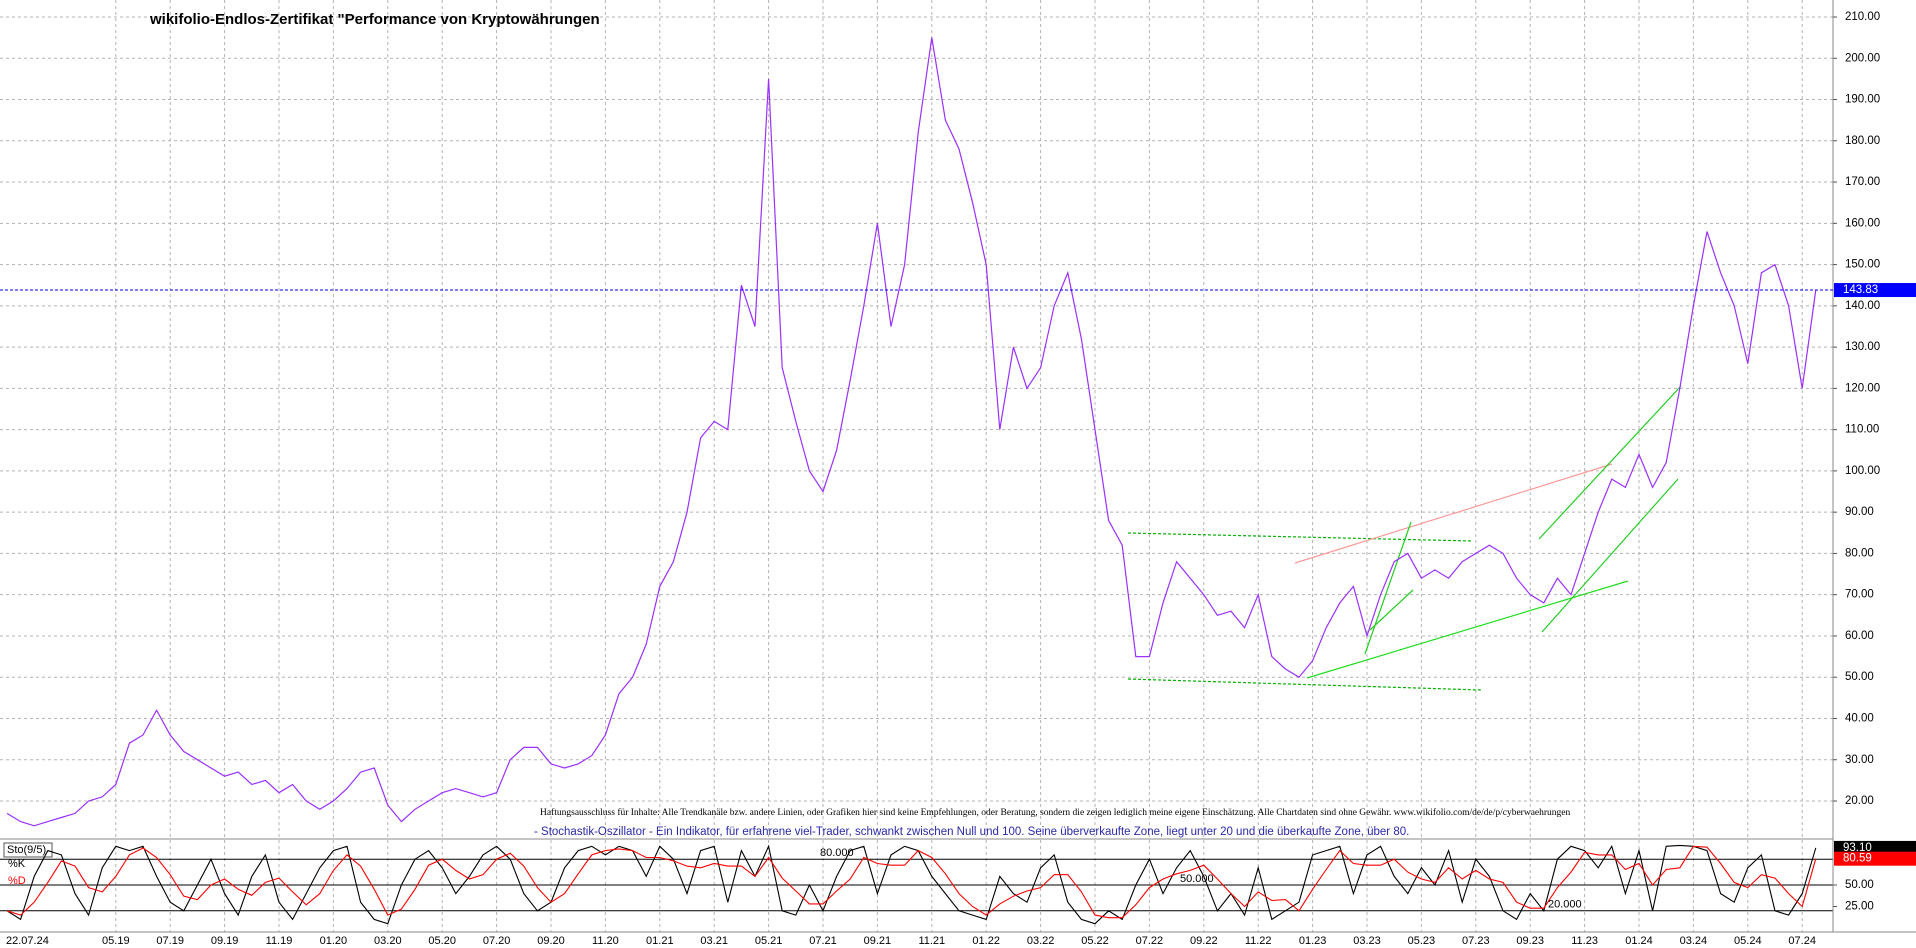  I want to click on x-tick-label: 07.24, so click(1802, 941).